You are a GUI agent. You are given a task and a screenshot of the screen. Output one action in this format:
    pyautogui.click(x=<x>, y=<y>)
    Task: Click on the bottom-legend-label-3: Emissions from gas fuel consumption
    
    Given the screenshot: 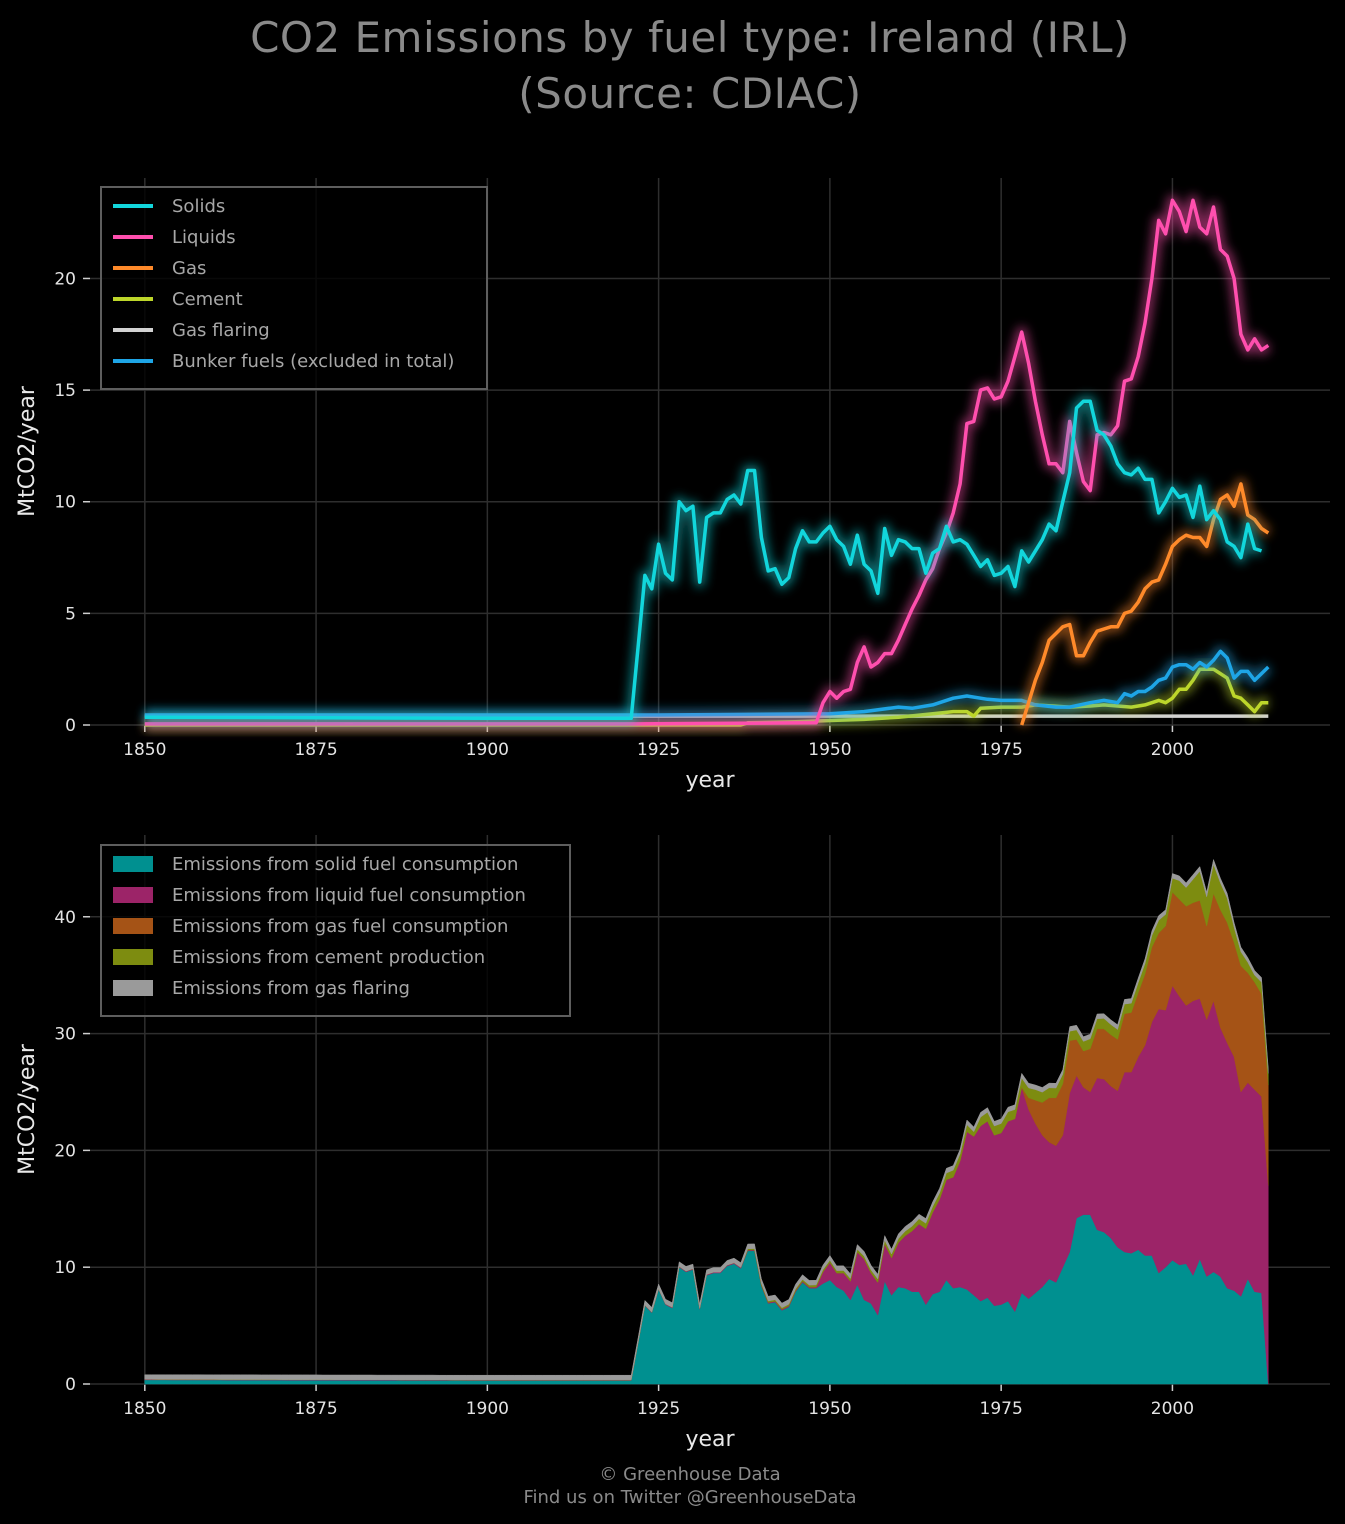 What is the action you would take?
    pyautogui.click(x=340, y=926)
    